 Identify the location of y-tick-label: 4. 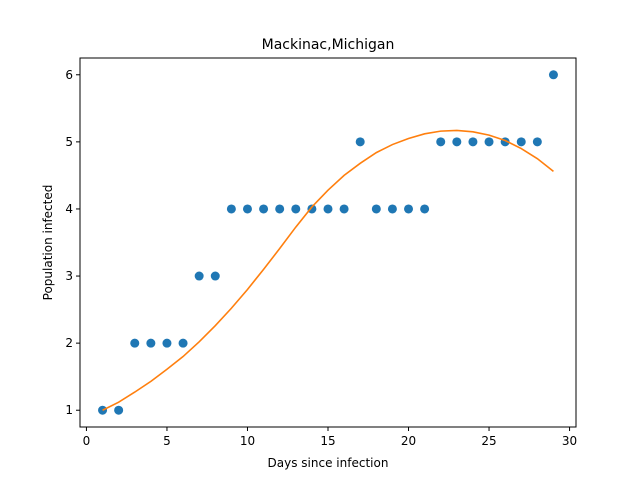
(69, 209).